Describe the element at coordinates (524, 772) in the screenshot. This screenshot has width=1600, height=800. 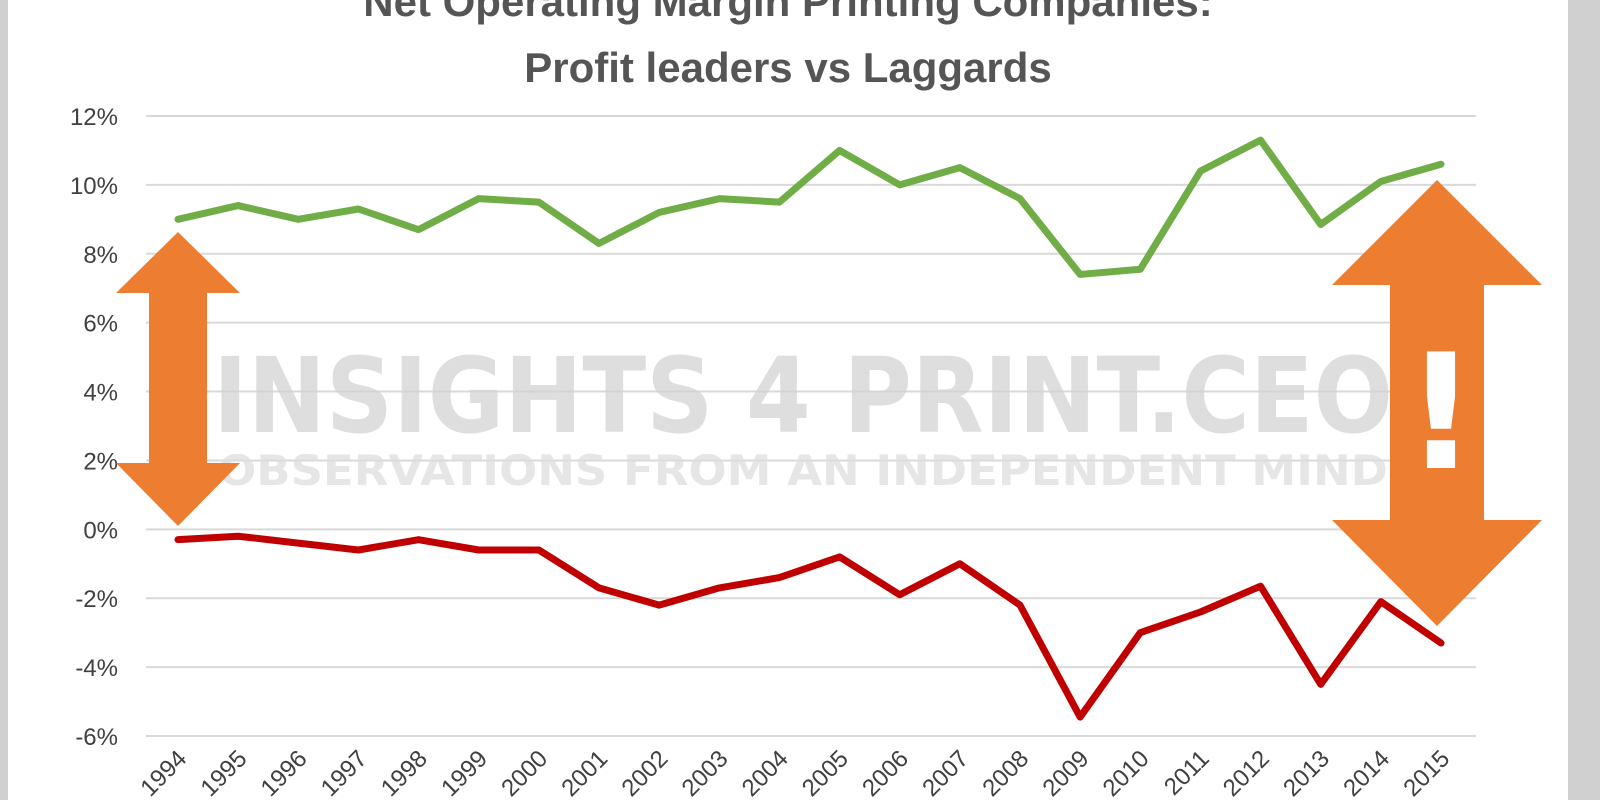
I see `x-tick-label: 2000` at that location.